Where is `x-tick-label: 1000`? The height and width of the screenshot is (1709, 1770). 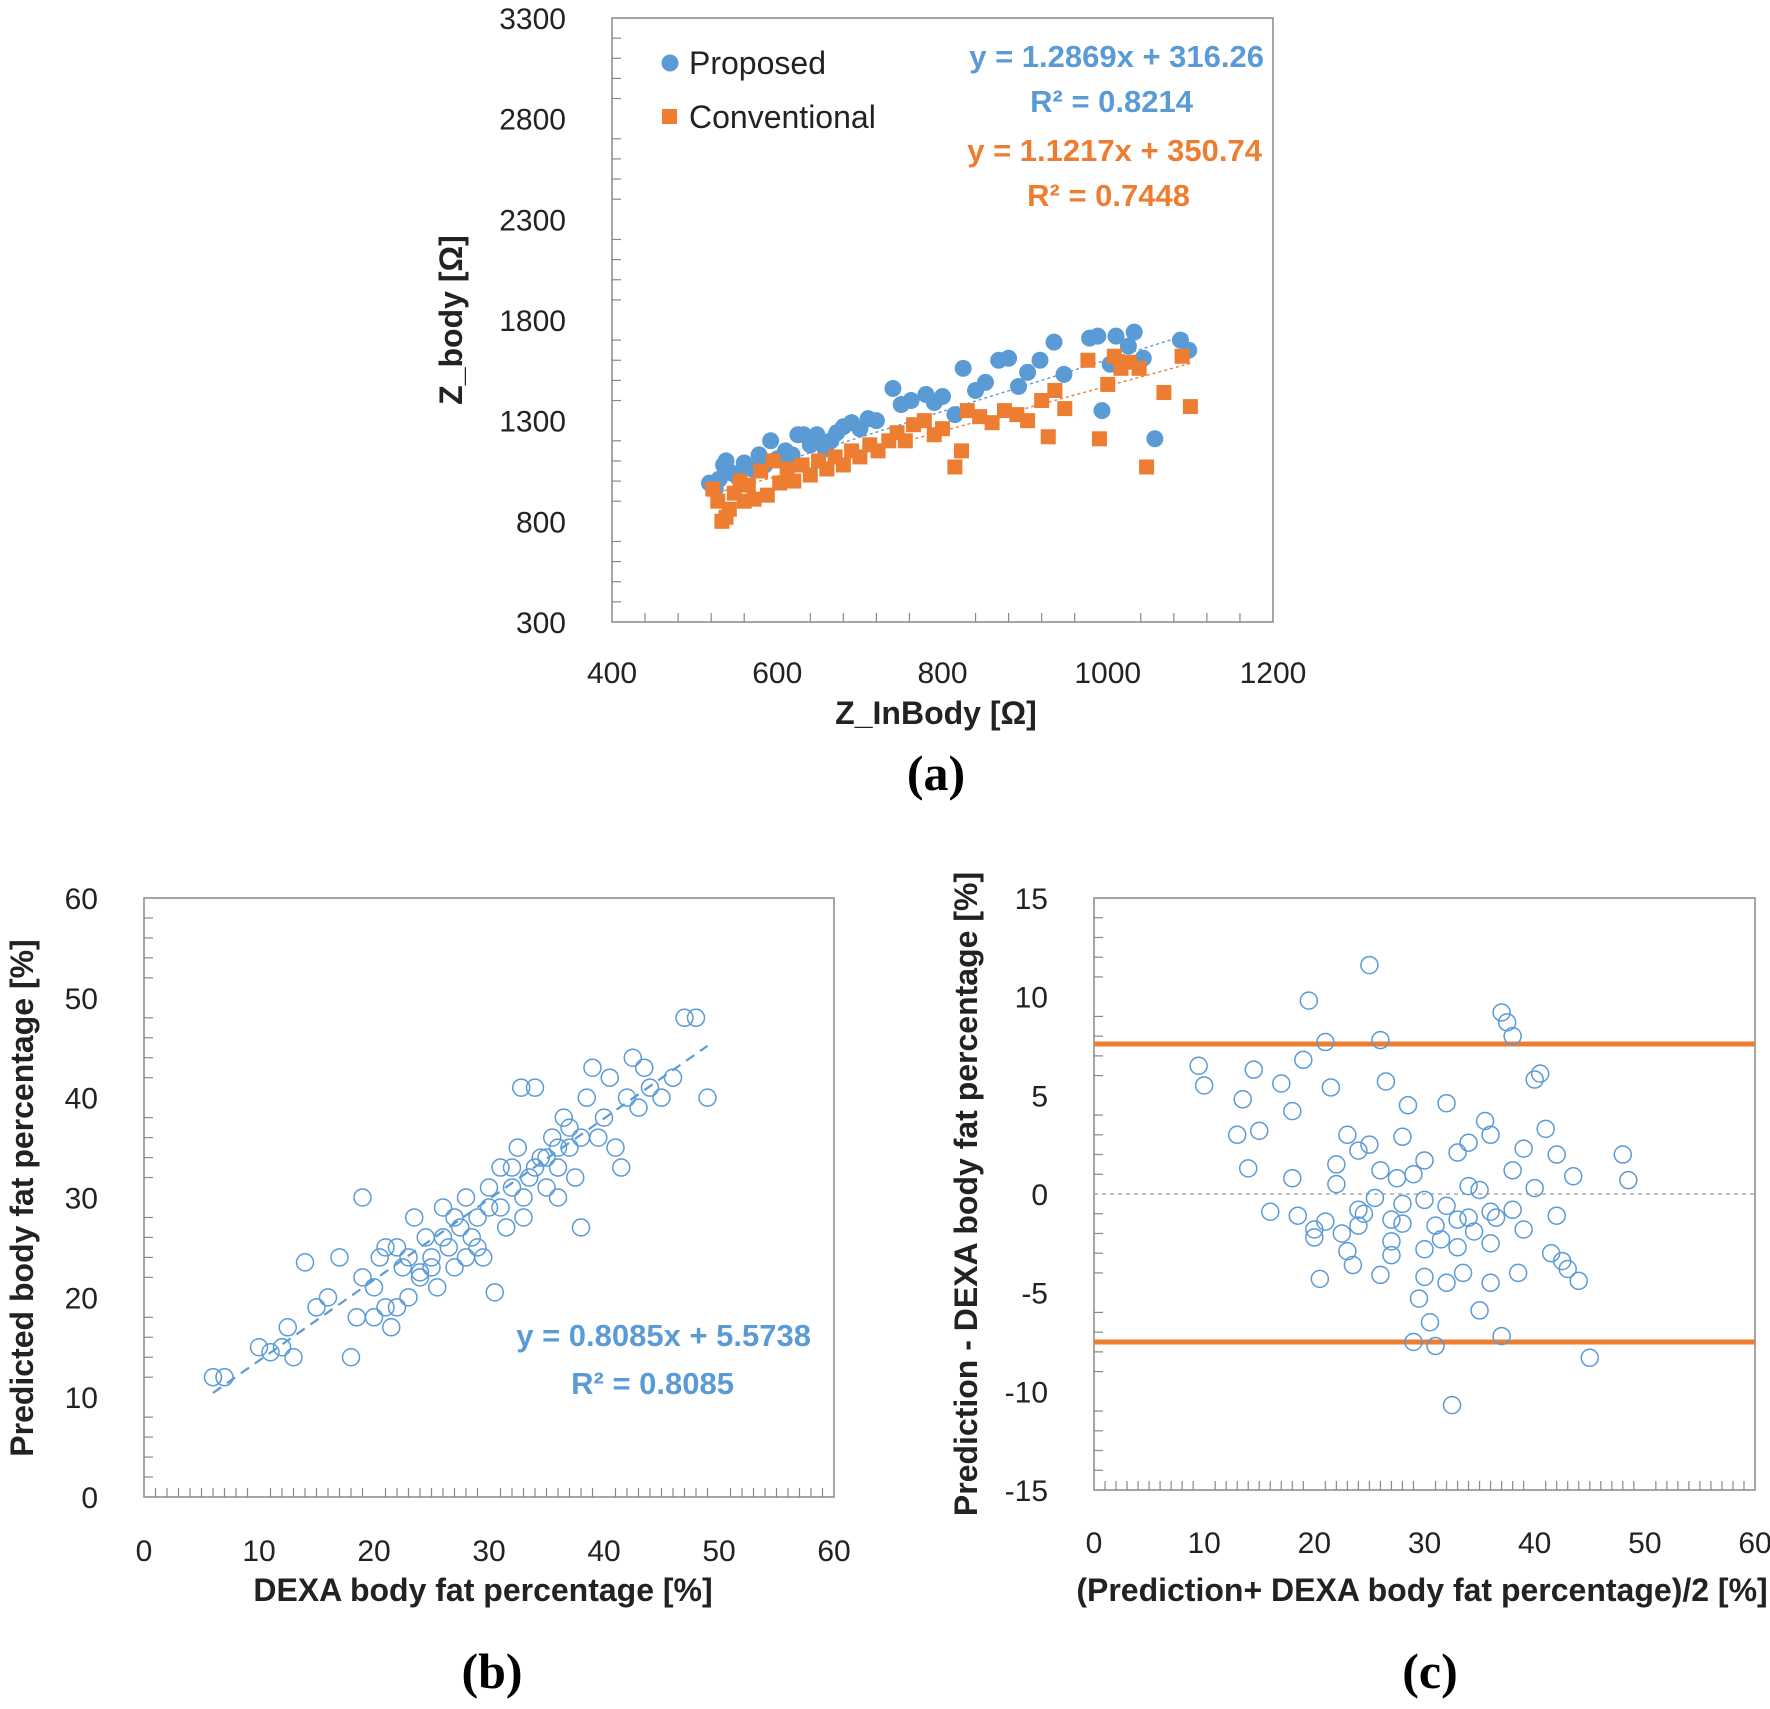 x-tick-label: 1000 is located at coordinates (1107, 673).